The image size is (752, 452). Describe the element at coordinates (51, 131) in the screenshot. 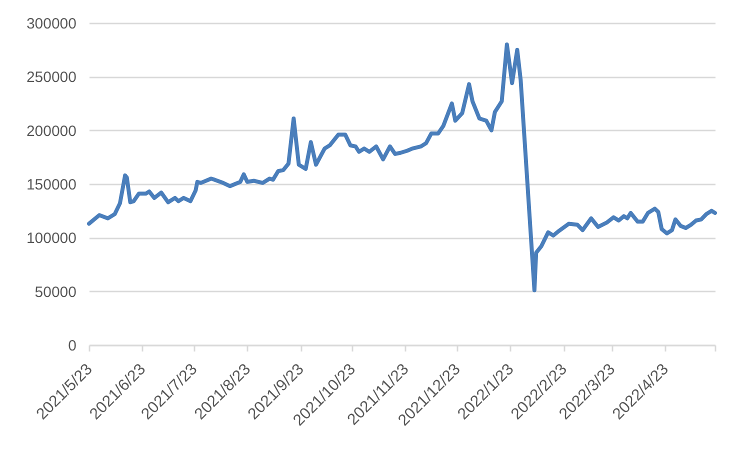

I see `y-tick-label: 200000` at that location.